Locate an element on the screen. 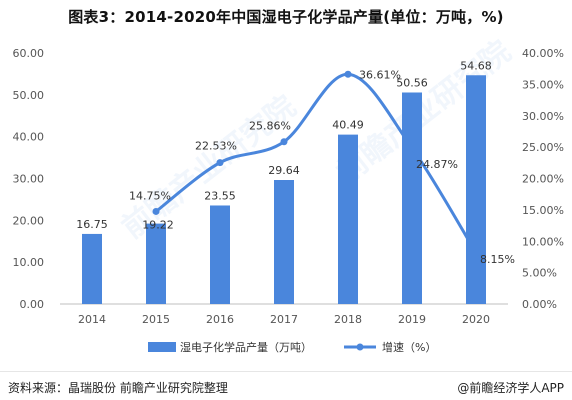 The height and width of the screenshot is (400, 572). legend: 湿电子化学品产量（万吨） 增速（%） is located at coordinates (292, 347).